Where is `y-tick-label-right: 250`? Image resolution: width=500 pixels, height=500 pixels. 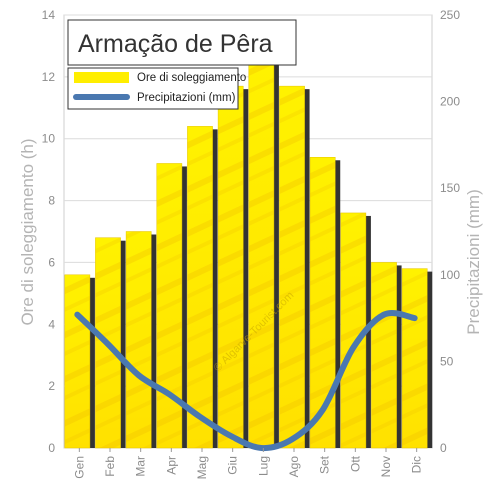
y-tick-label-right: 250 is located at coordinates (450, 15).